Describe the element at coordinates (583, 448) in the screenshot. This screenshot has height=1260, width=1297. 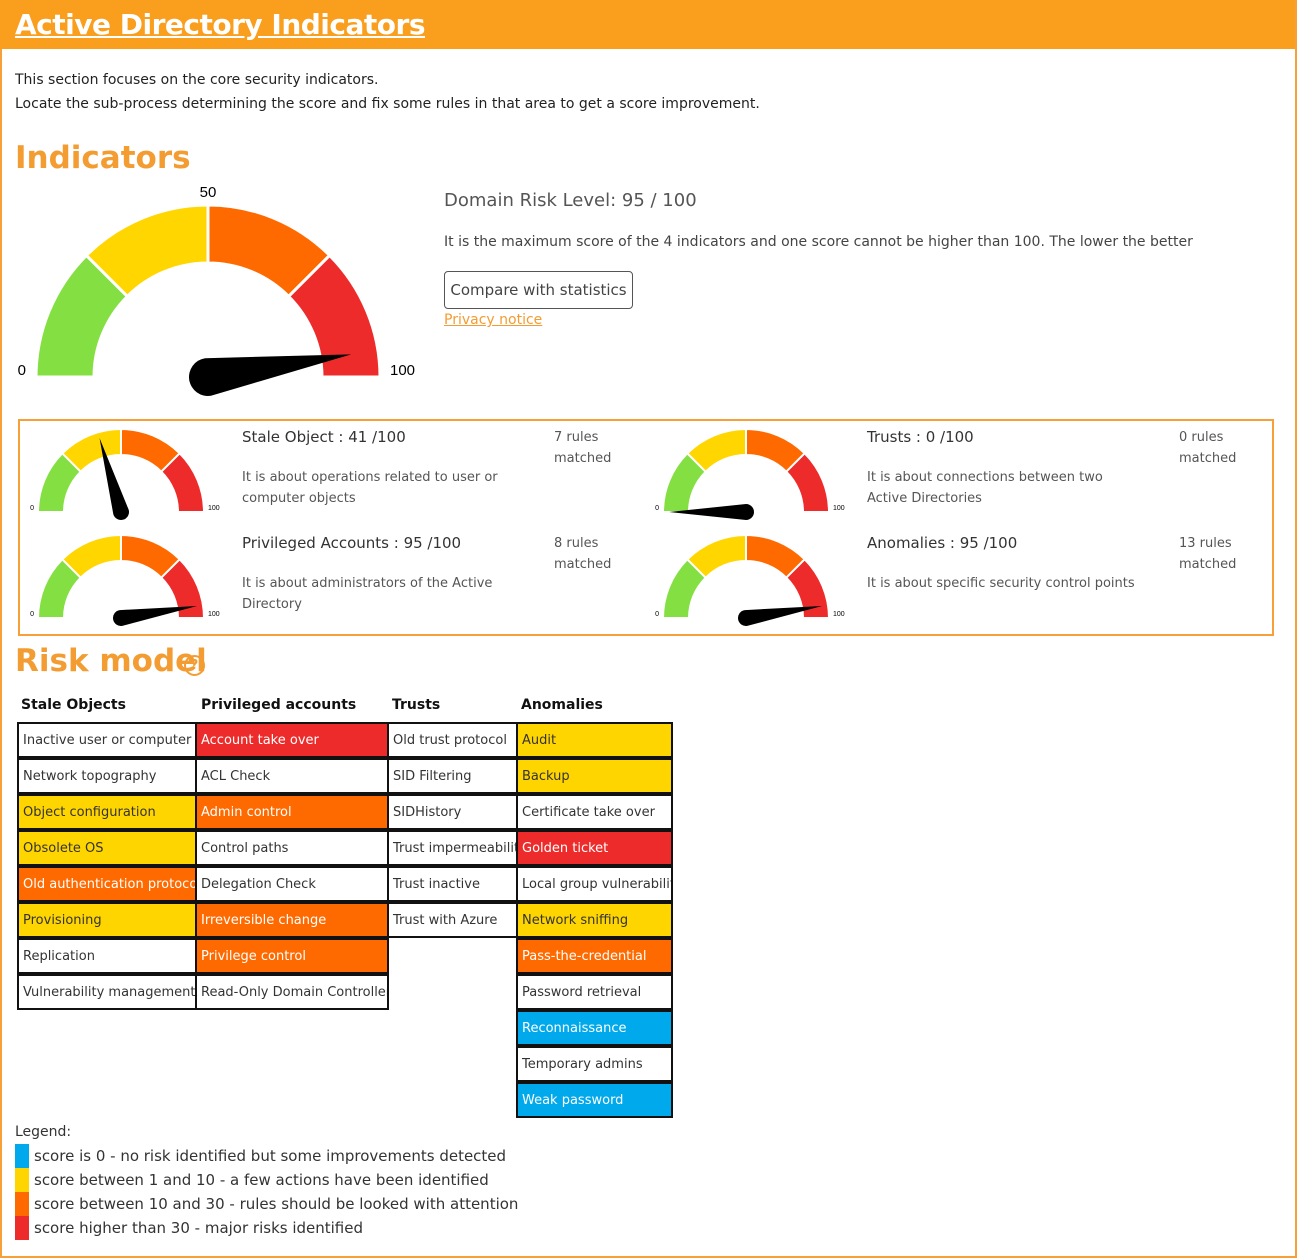
I see `indicator-rules-count: 7 rules matched` at that location.